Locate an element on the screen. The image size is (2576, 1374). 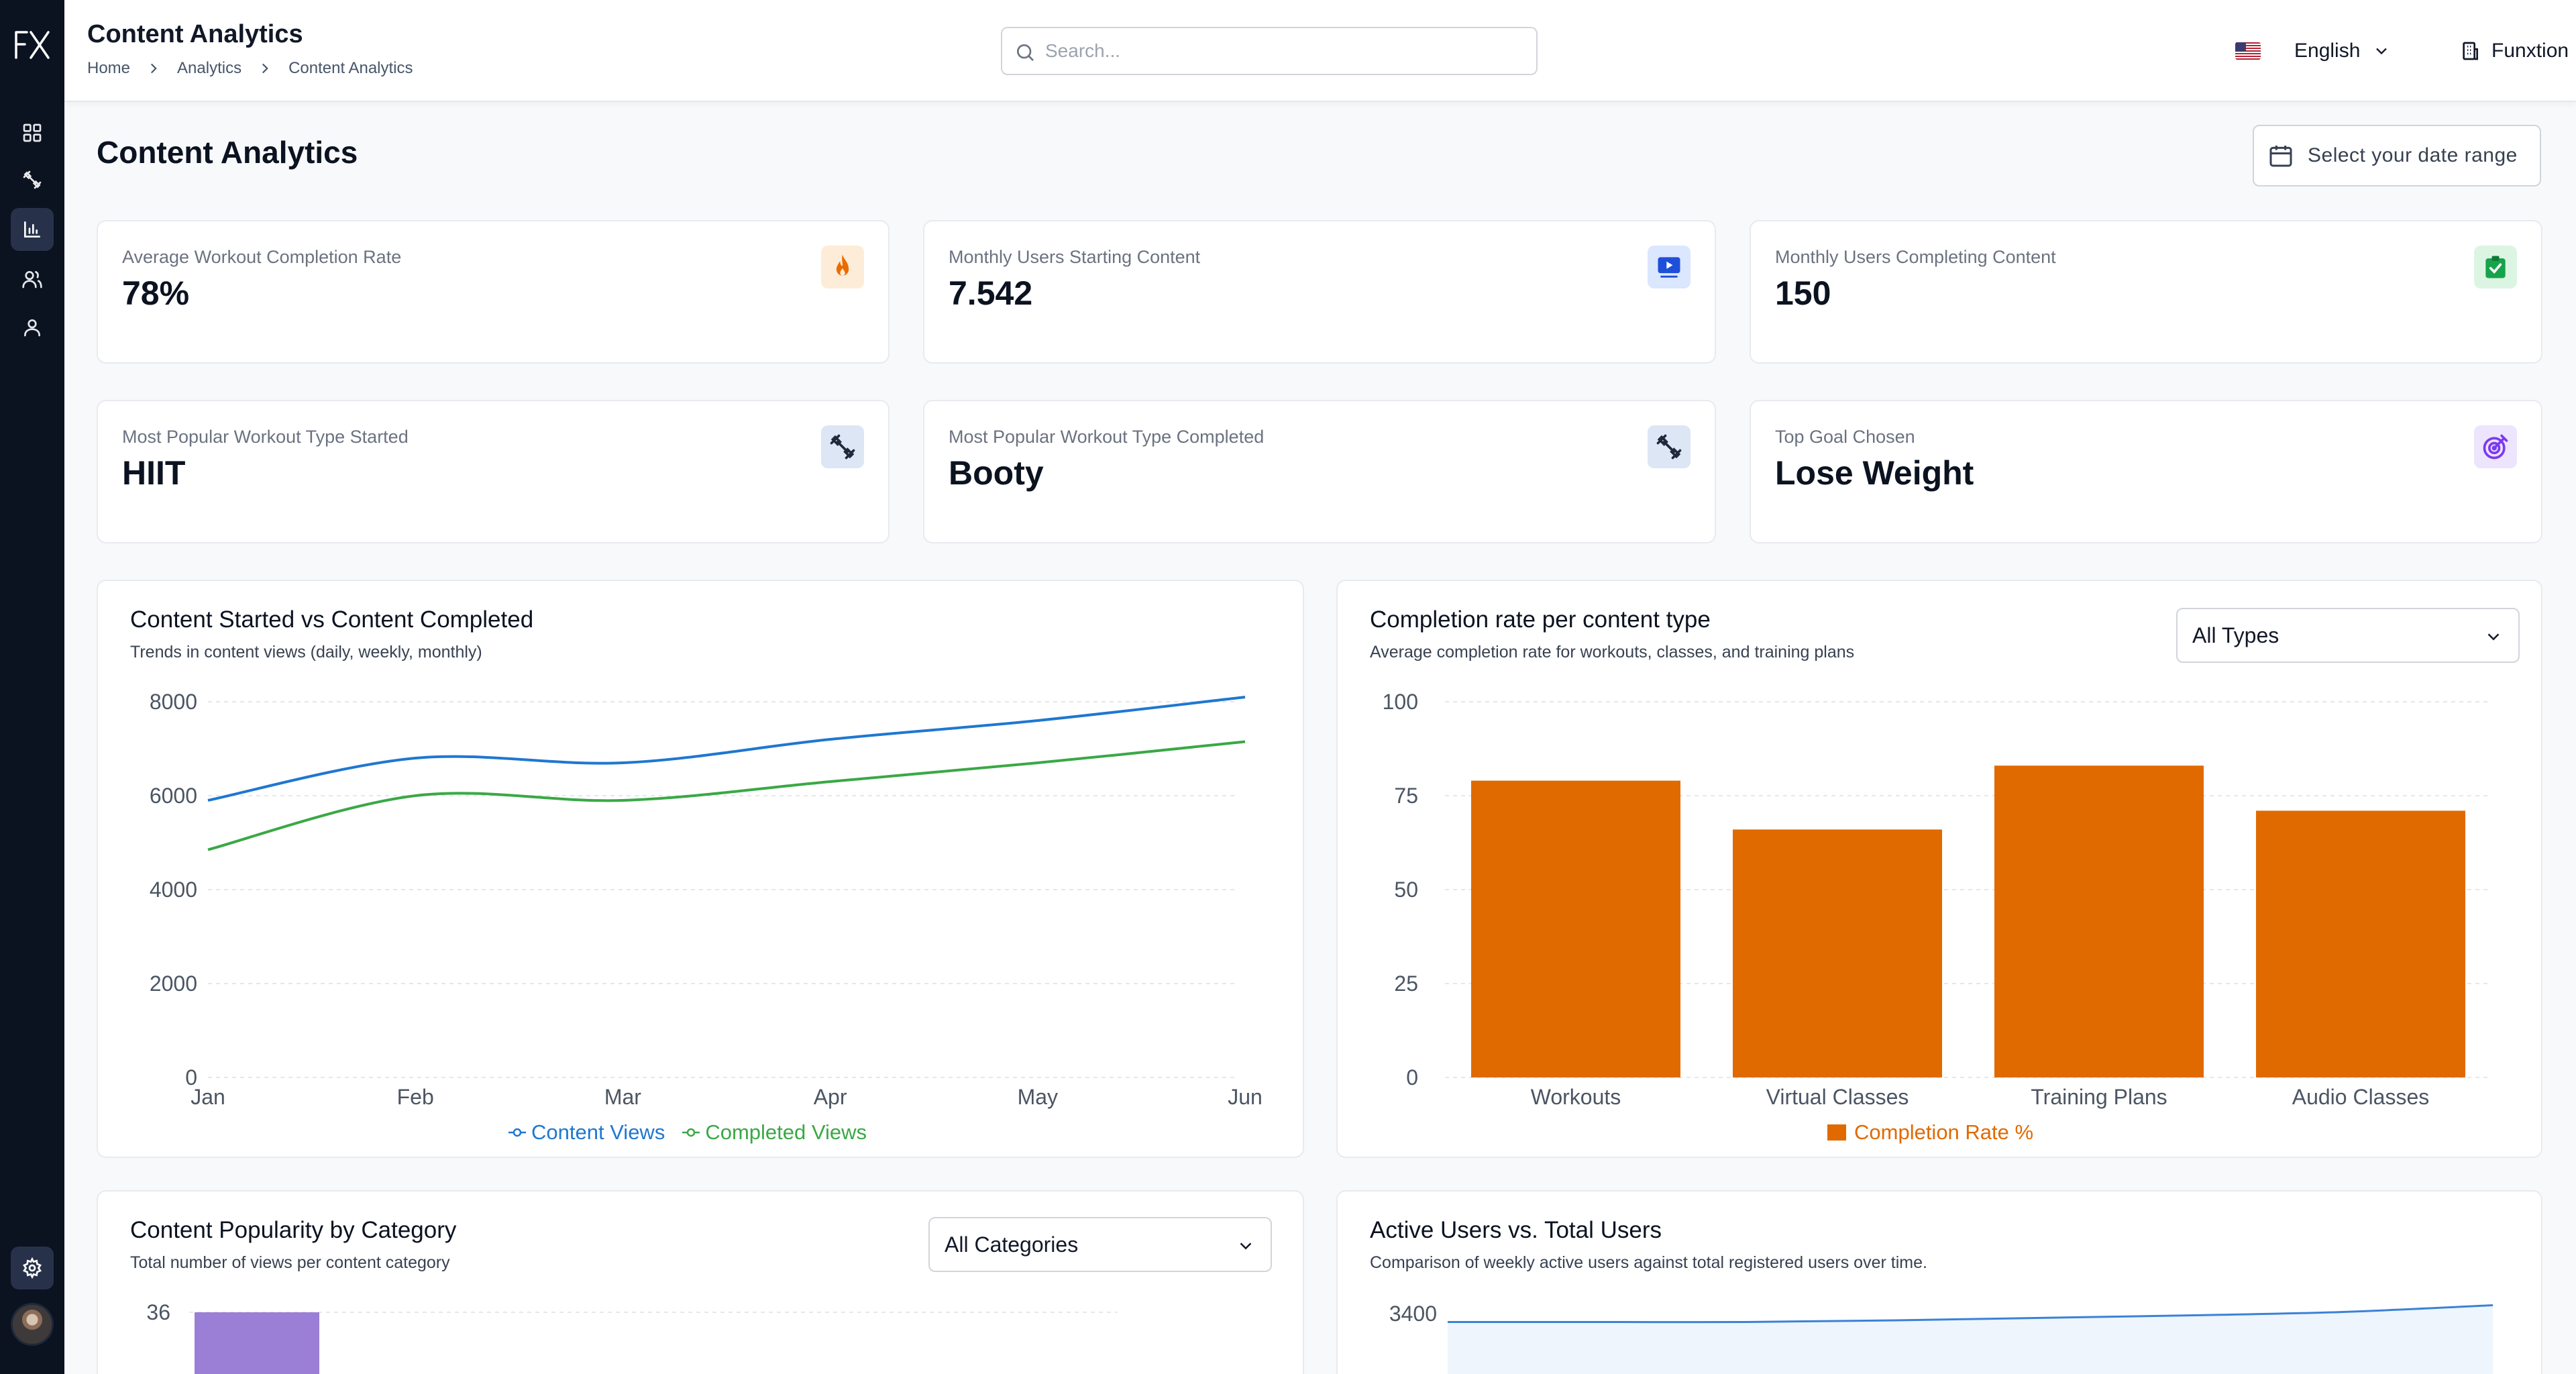
date-range-button: Select your date range is located at coordinates (2397, 156).